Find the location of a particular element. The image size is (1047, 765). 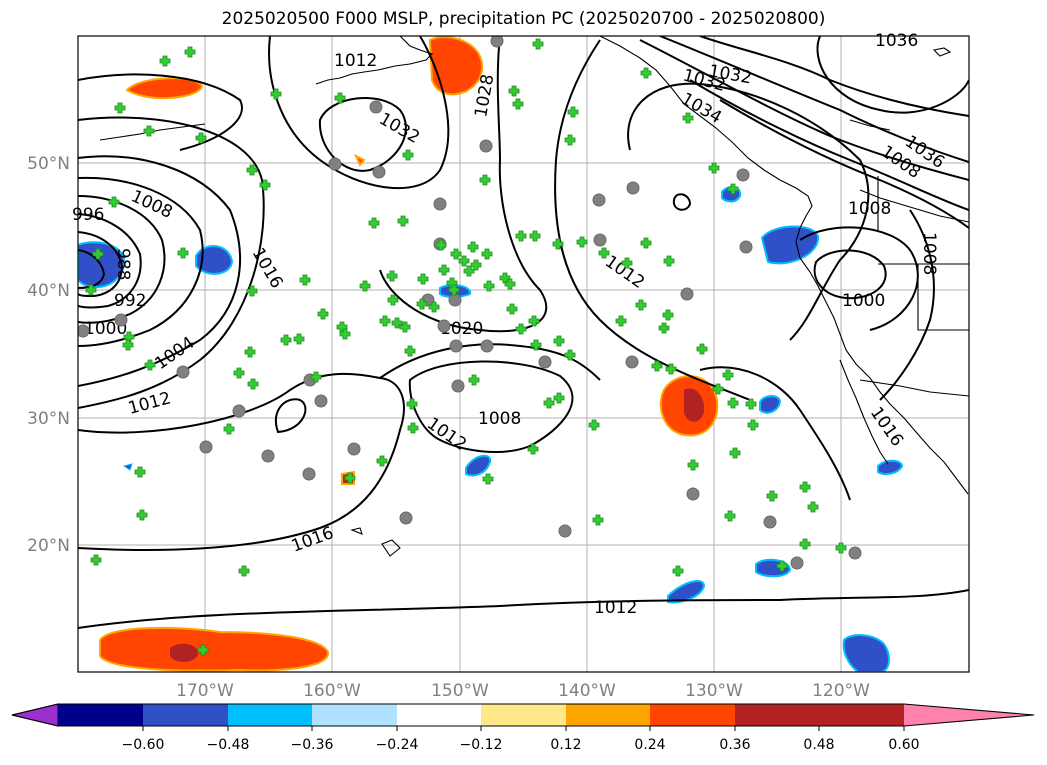

colorbar-tick: 0.12 is located at coordinates (565, 745).